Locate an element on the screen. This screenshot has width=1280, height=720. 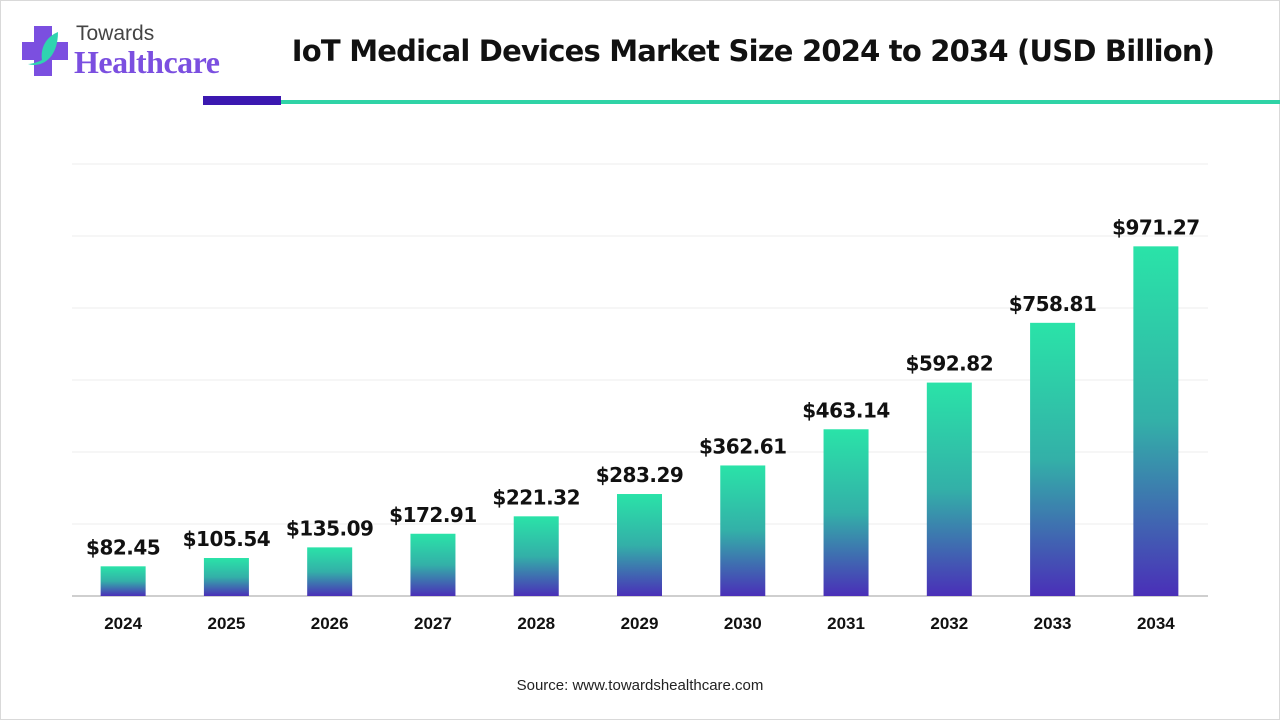
x-tick-label: 2026 is located at coordinates (330, 623).